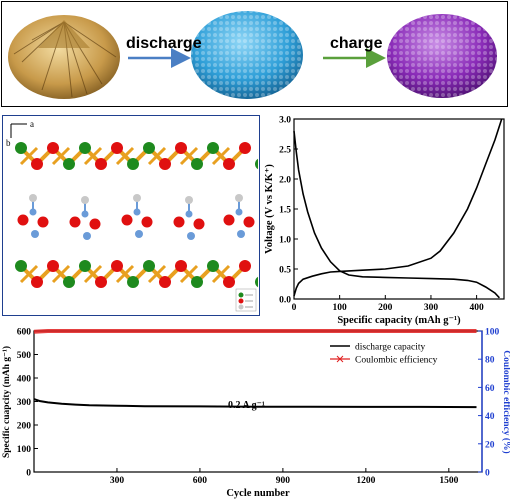 This screenshot has height=501, width=510. I want to click on x-tick-label: 1200, so click(365, 481).